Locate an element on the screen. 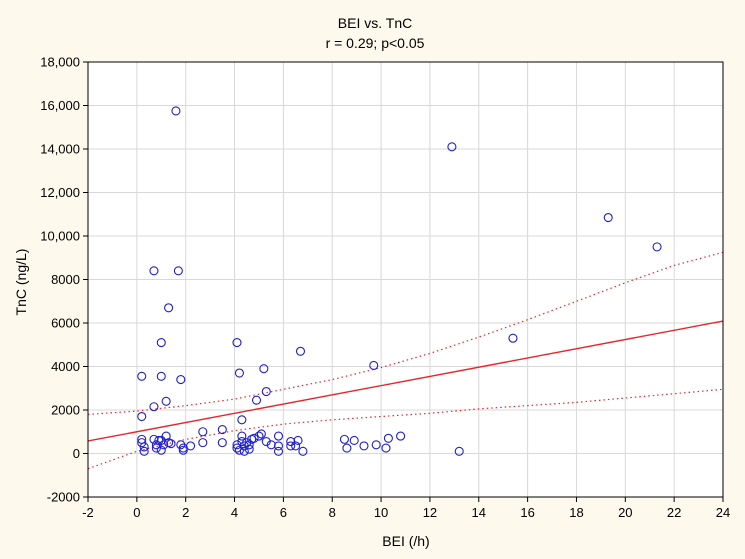 The image size is (745, 559). y-tick-label: 16,000 is located at coordinates (60, 105).